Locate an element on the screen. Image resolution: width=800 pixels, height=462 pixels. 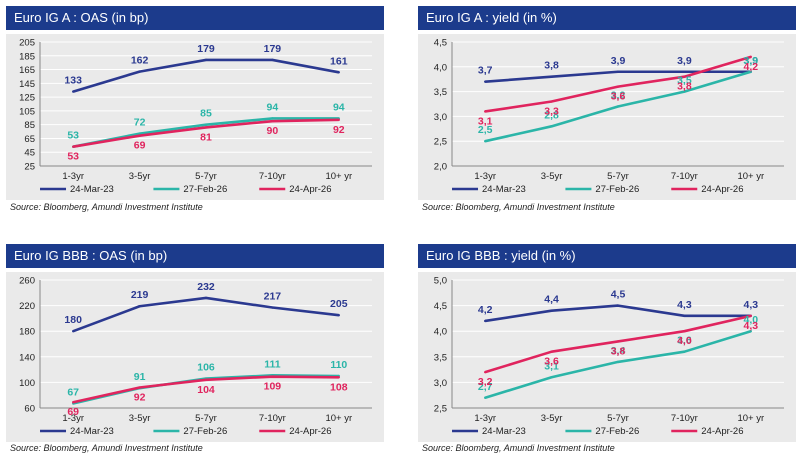
data-label: 91 is located at coordinates (140, 377).